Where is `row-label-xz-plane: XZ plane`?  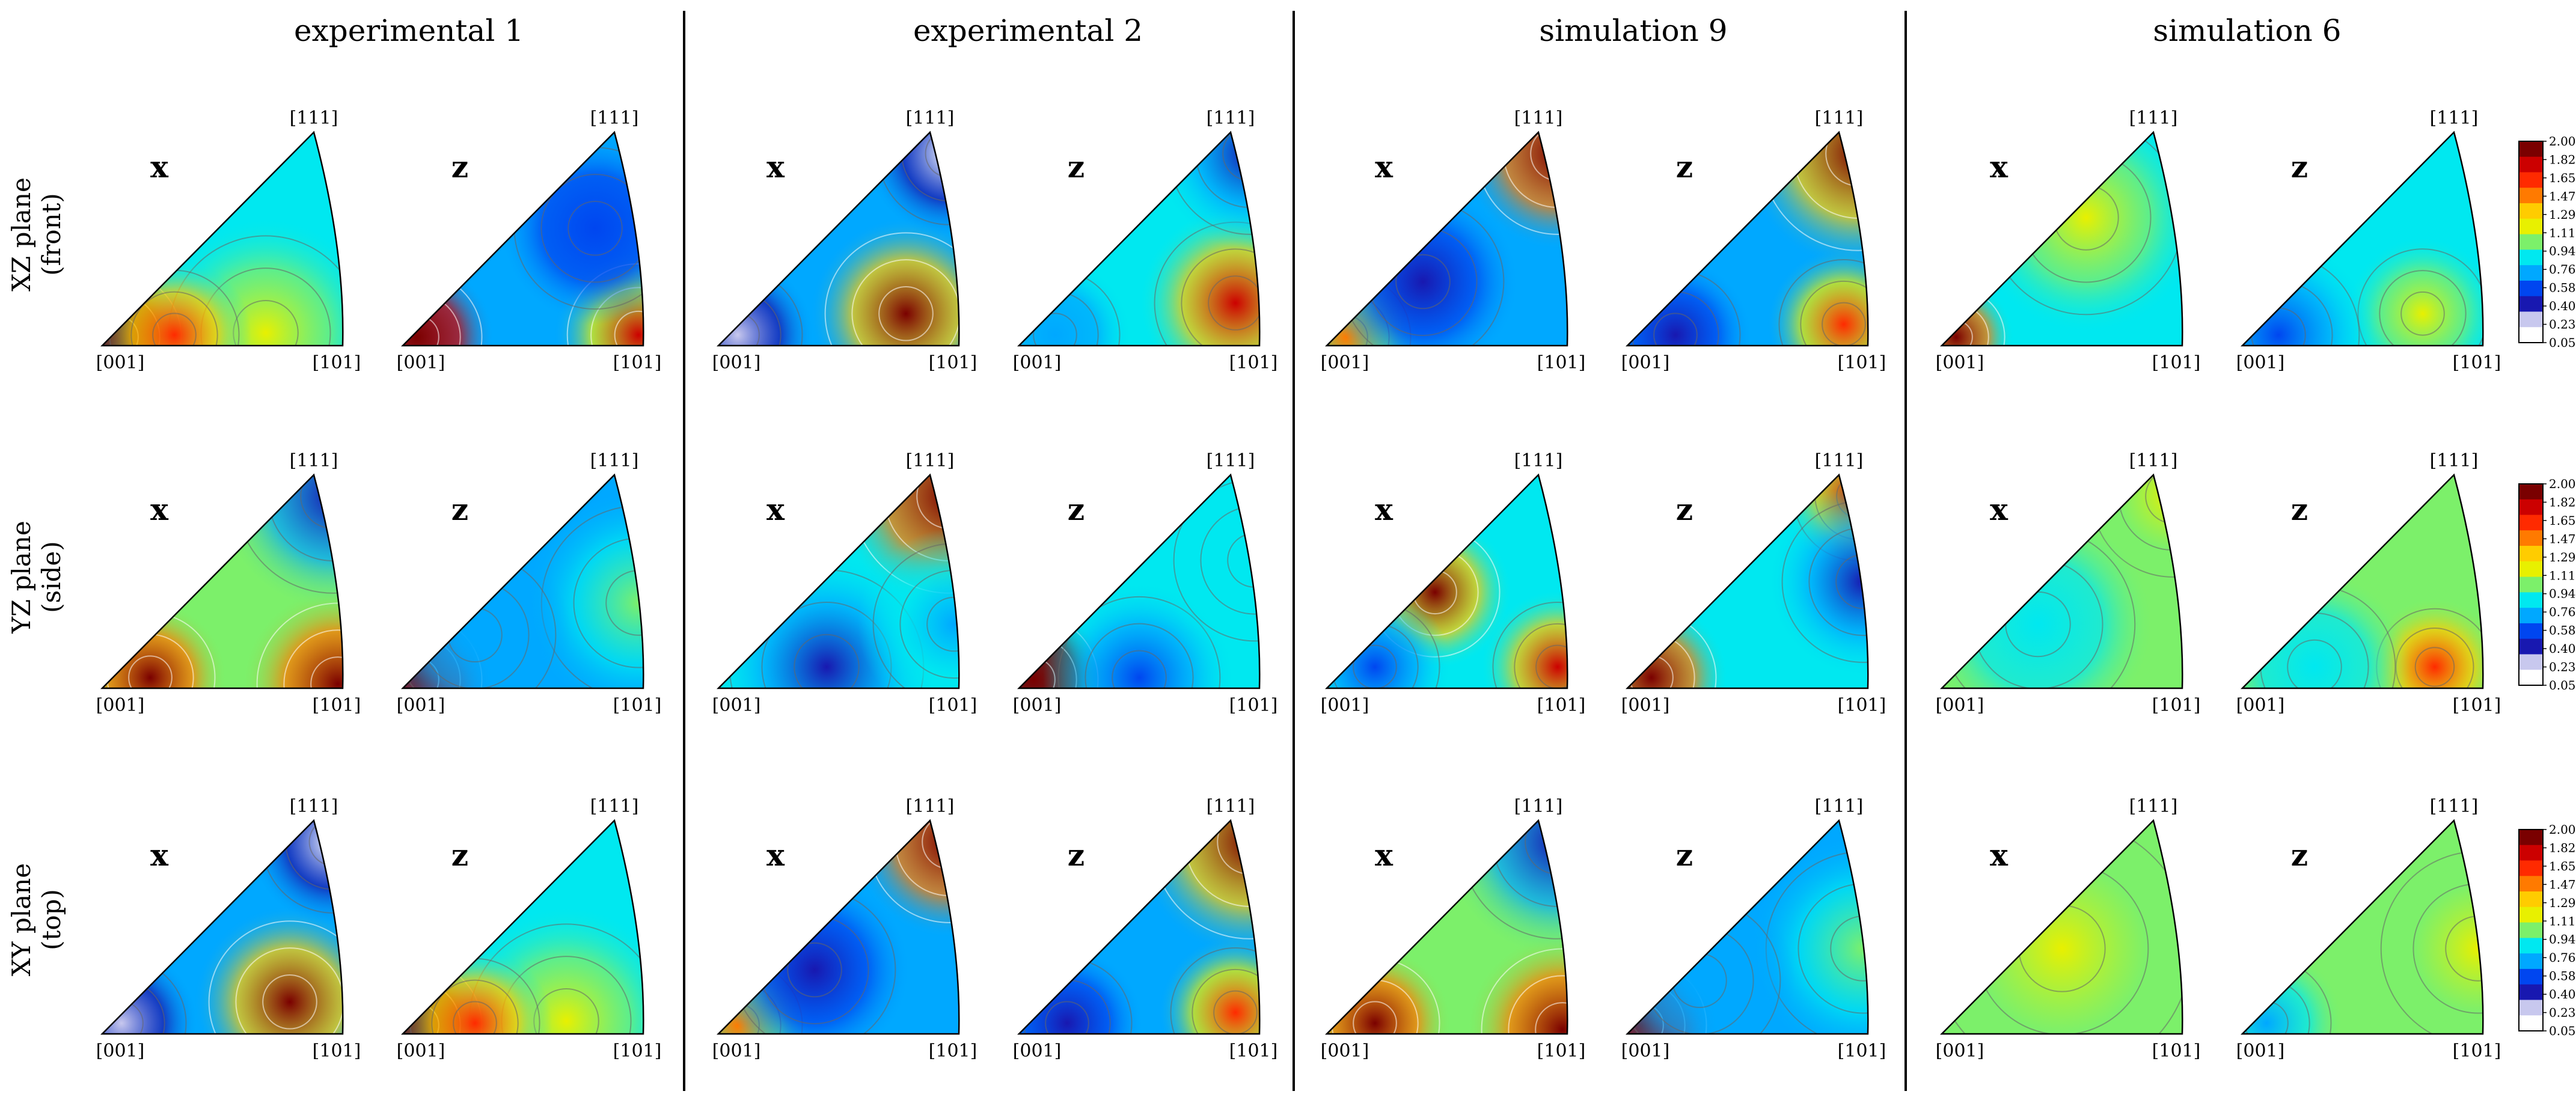 row-label-xz-plane: XZ plane is located at coordinates (21, 234).